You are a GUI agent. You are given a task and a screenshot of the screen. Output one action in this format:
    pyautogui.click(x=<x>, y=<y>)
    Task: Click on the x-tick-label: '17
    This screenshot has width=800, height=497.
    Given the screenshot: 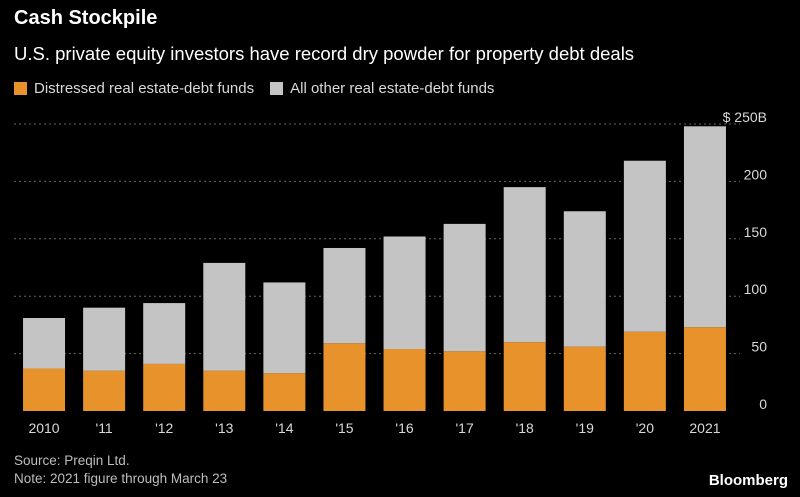 What is the action you would take?
    pyautogui.click(x=465, y=428)
    